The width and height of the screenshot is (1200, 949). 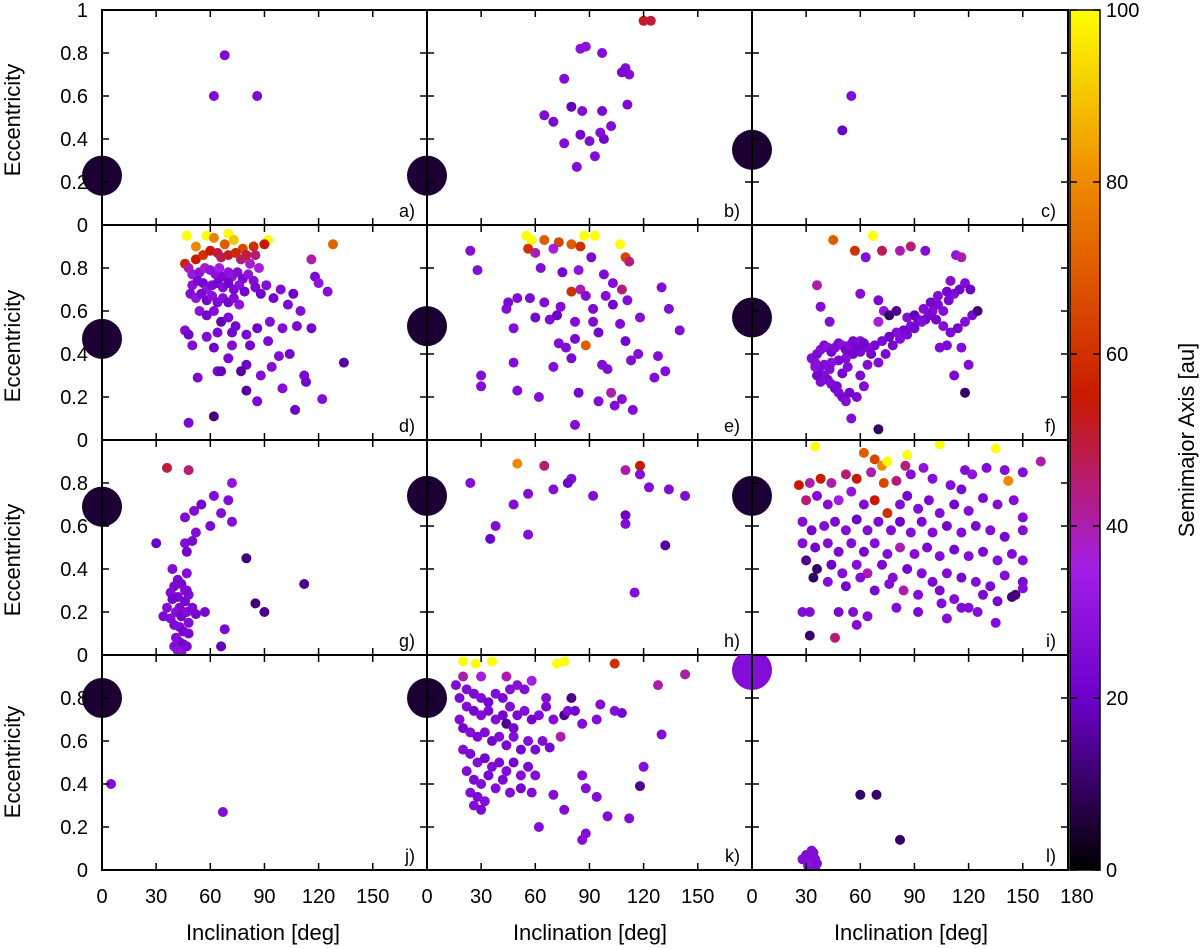 What do you see at coordinates (905, 547) in the screenshot?
I see `panel-i: i)` at bounding box center [905, 547].